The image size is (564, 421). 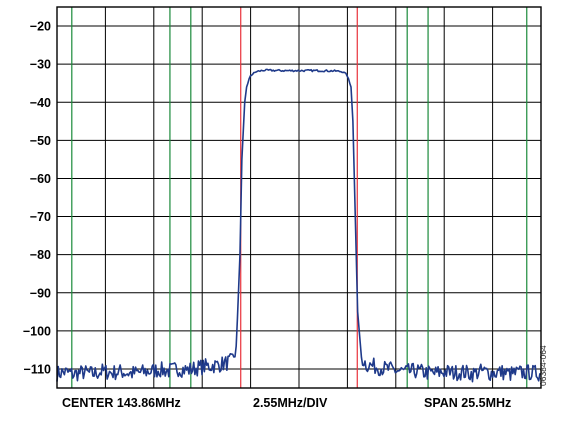 I want to click on span-label: SPAN 25.5MHz, so click(x=468, y=403).